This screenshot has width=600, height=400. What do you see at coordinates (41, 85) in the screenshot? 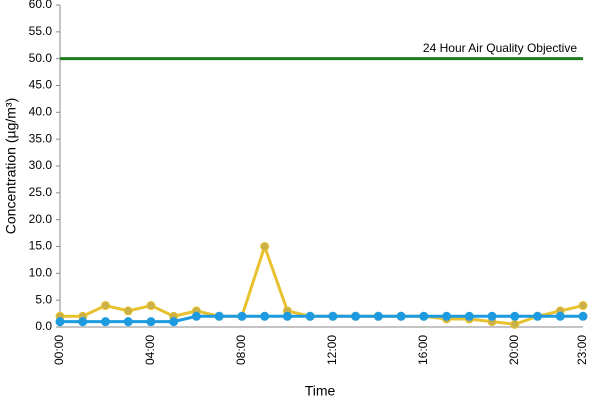
I see `y-tick-label: 45.0` at bounding box center [41, 85].